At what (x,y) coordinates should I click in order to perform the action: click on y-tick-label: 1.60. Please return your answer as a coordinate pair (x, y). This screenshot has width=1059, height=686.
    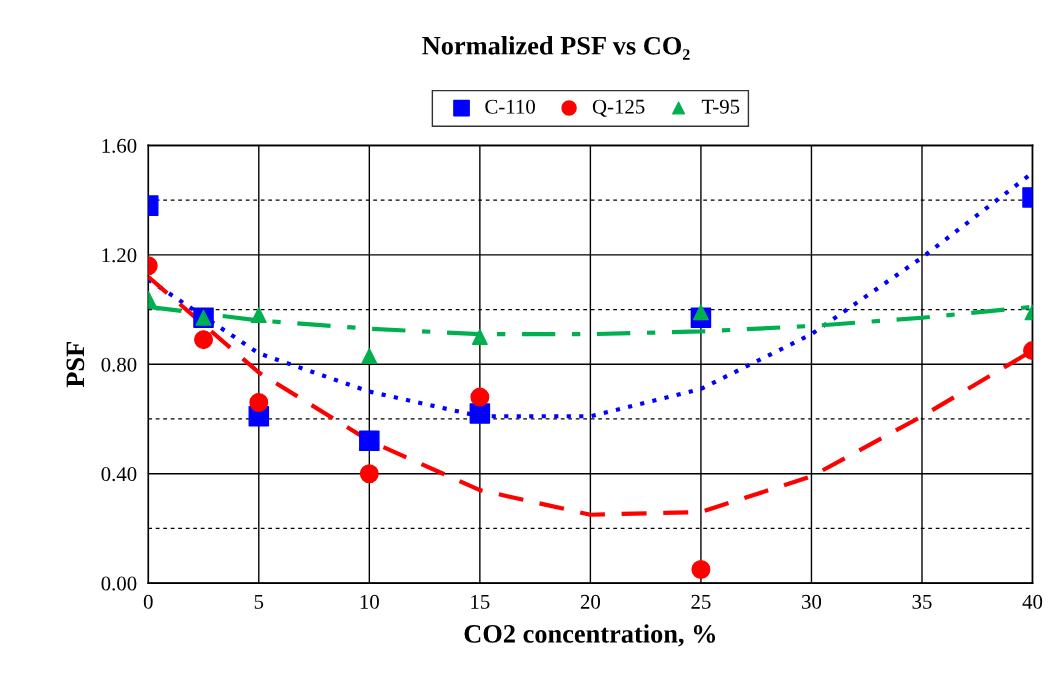
    Looking at the image, I should click on (119, 145).